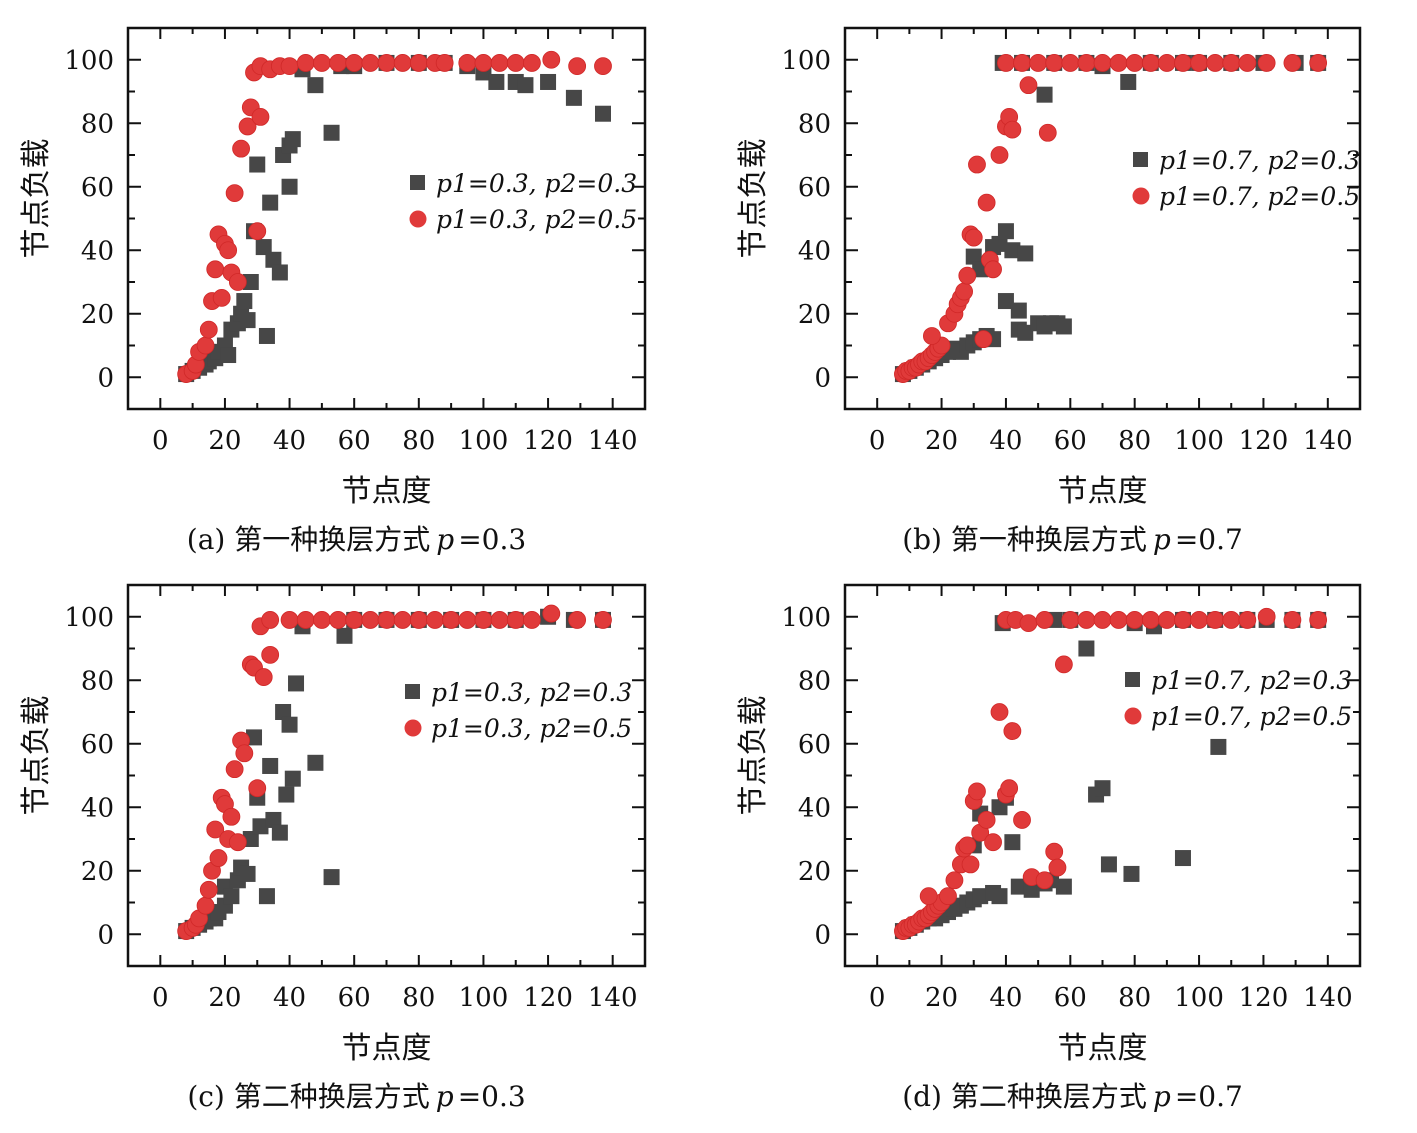 The width and height of the screenshot is (1417, 1133). What do you see at coordinates (492, 1096) in the screenshot?
I see `caption-value: =0.3` at bounding box center [492, 1096].